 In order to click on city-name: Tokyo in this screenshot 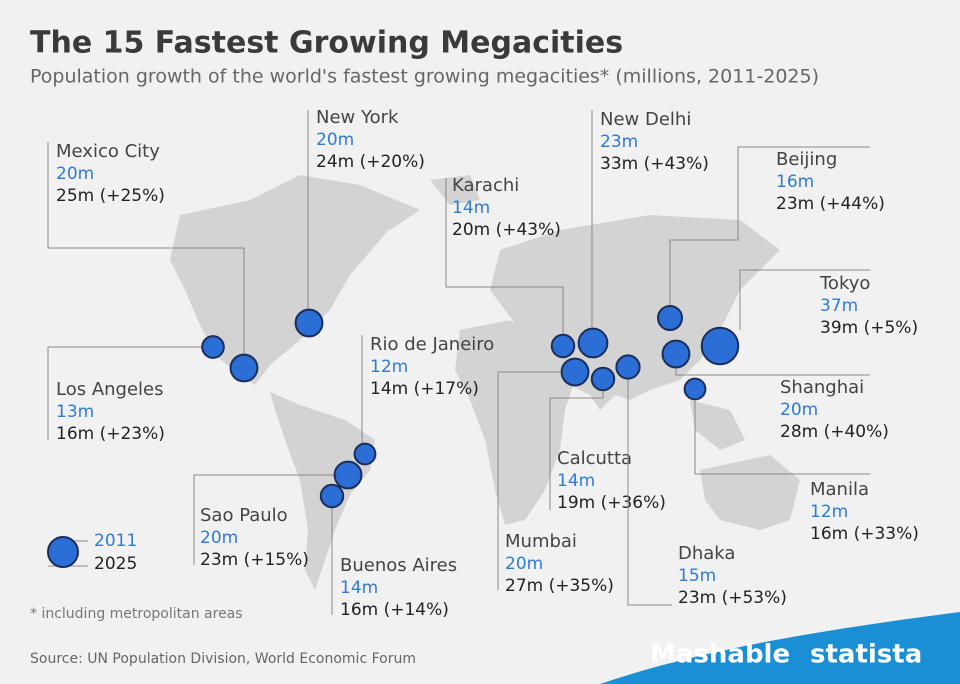, I will do `click(844, 283)`.